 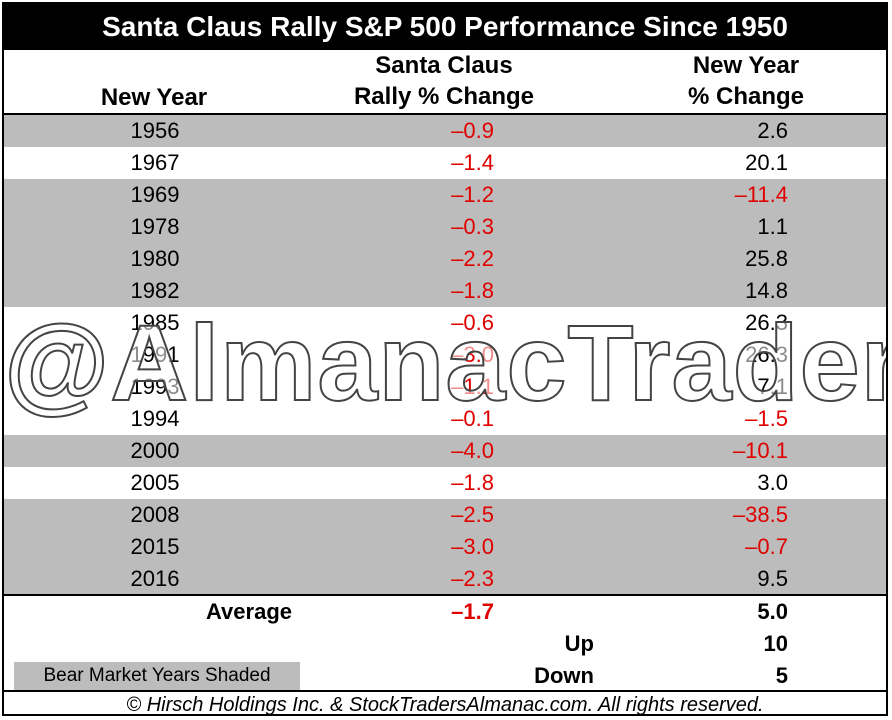 What do you see at coordinates (155, 546) in the screenshot?
I see `year-cell: 2015` at bounding box center [155, 546].